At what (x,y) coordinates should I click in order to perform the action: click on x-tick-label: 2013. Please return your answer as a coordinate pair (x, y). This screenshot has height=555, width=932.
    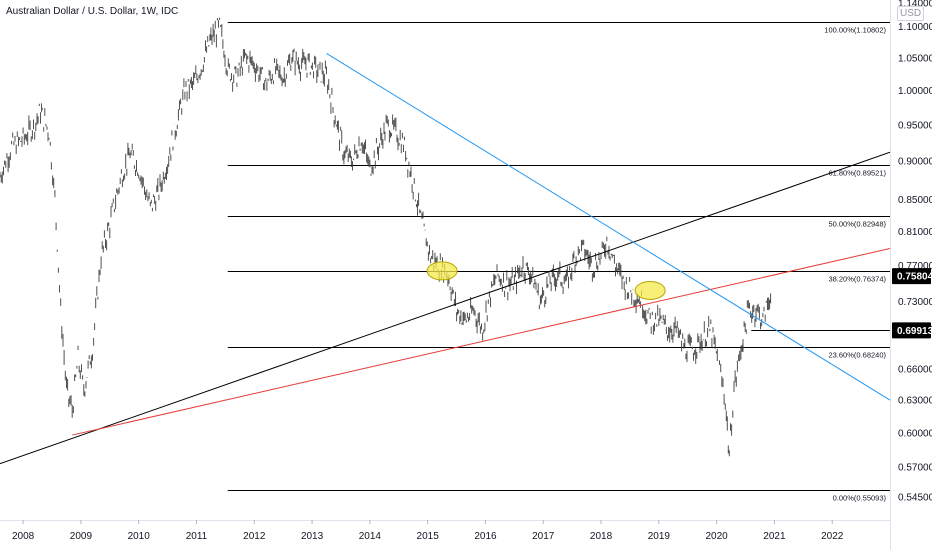
    Looking at the image, I should click on (312, 536).